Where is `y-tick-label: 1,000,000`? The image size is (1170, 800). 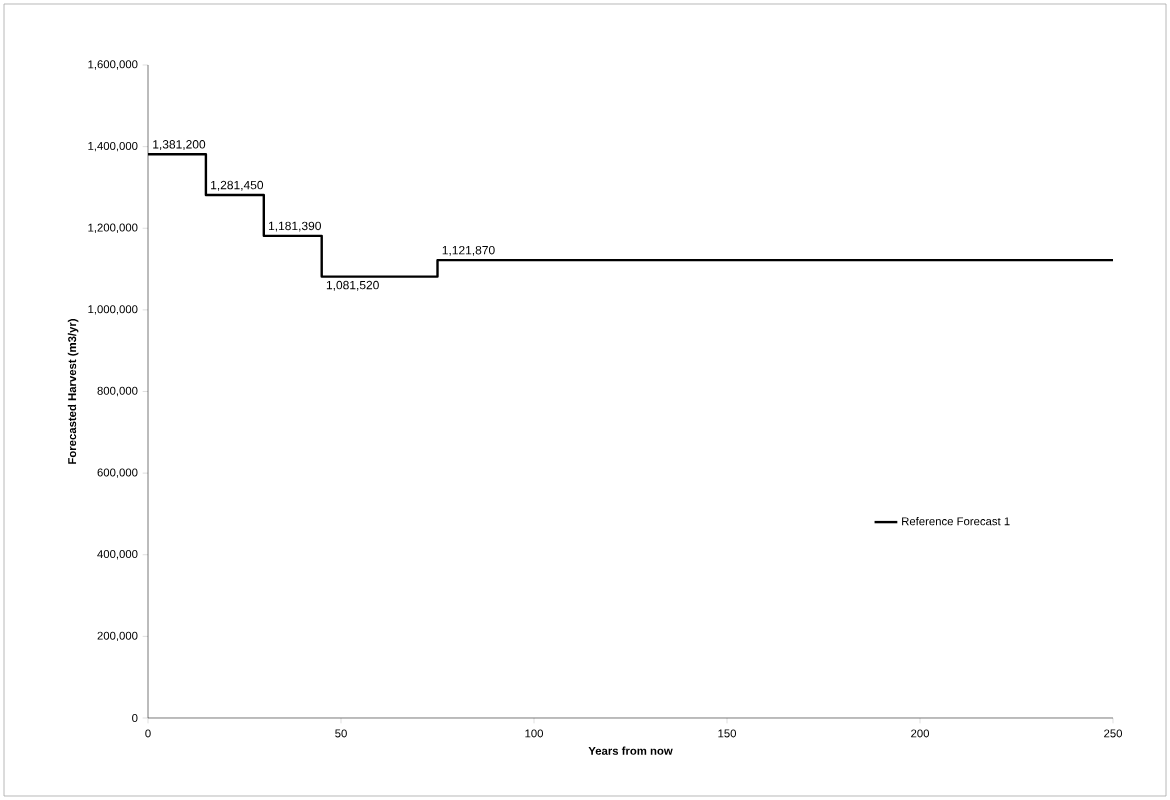
y-tick-label: 1,000,000 is located at coordinates (113, 310).